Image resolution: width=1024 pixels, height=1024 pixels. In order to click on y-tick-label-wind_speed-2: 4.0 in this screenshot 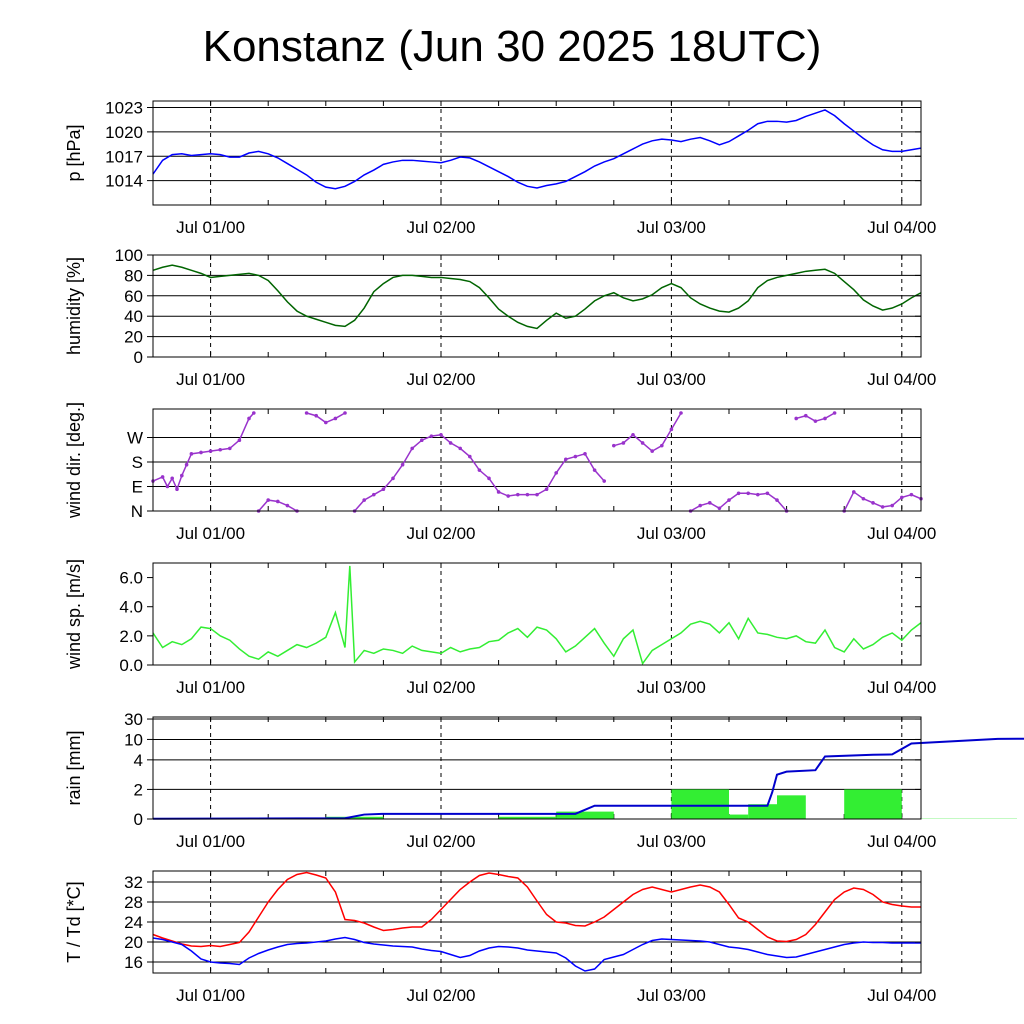, I will do `click(131, 607)`.